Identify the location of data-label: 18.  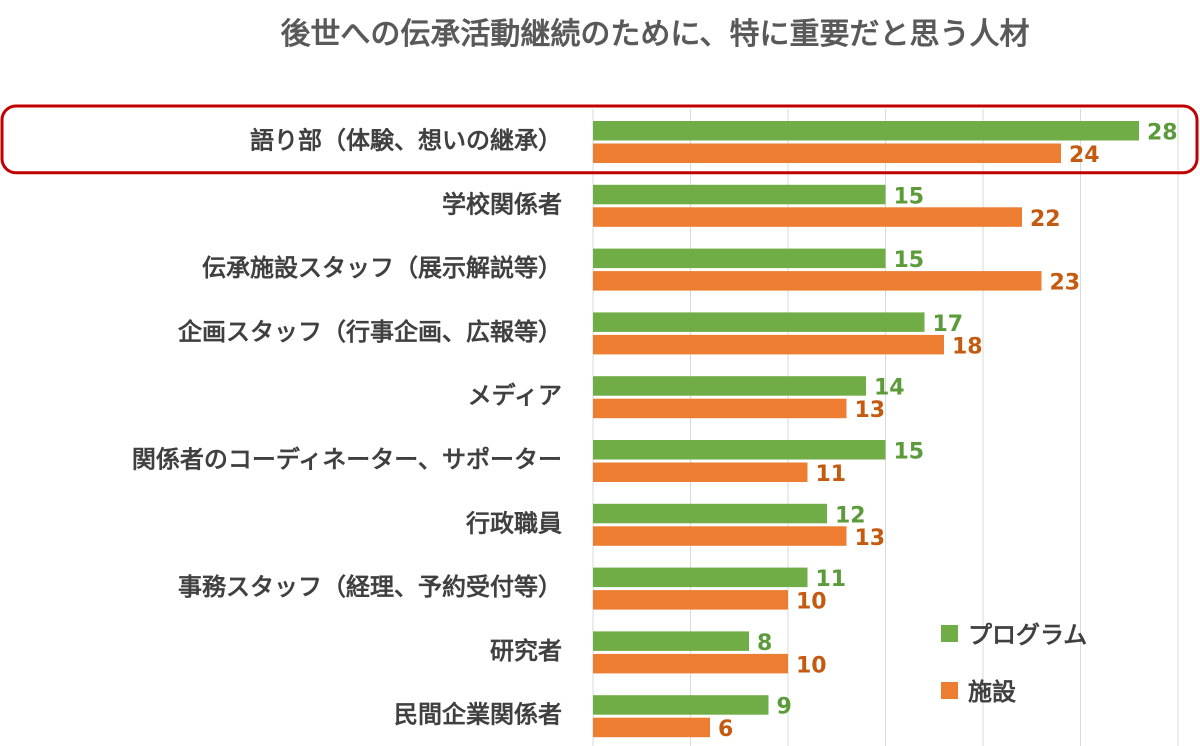
(967, 346).